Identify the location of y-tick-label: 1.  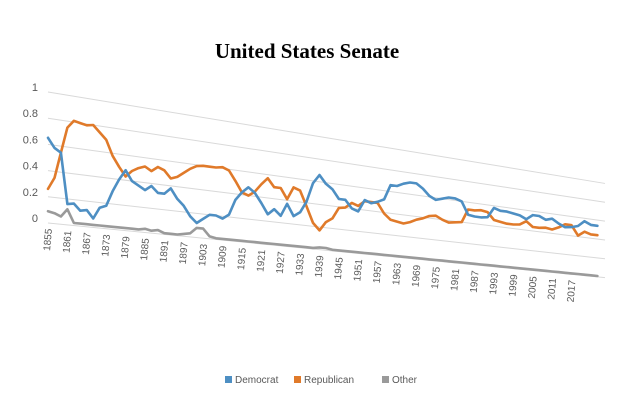
(35, 88).